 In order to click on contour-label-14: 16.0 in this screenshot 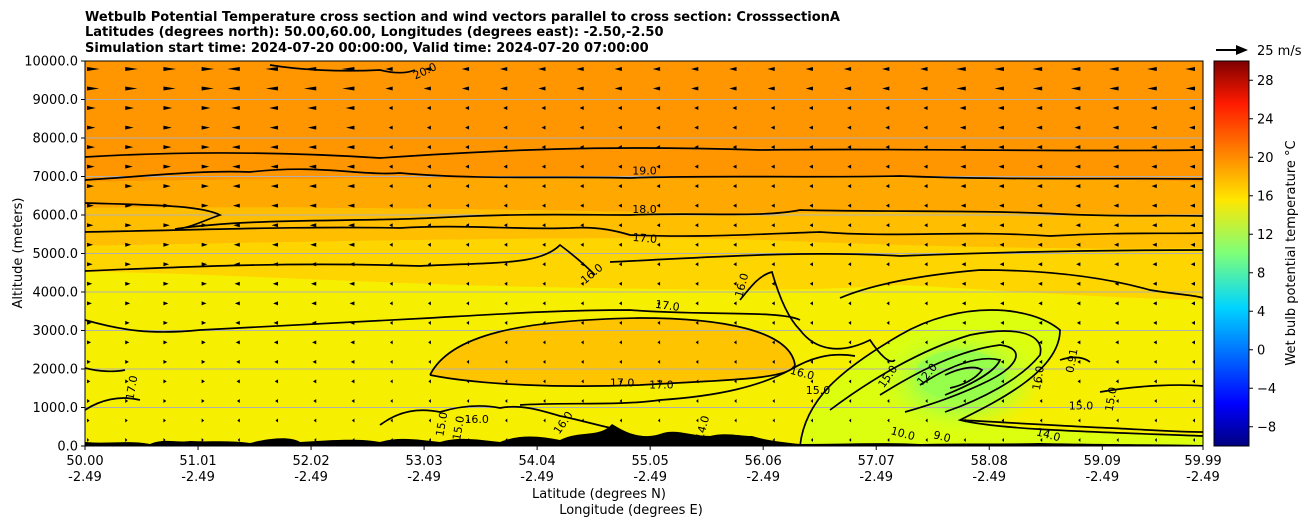, I will do `click(476, 419)`.